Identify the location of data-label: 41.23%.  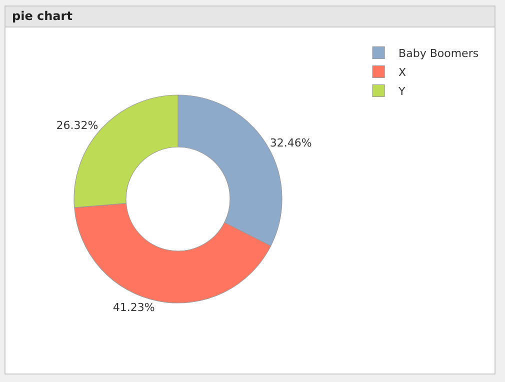
(133, 307).